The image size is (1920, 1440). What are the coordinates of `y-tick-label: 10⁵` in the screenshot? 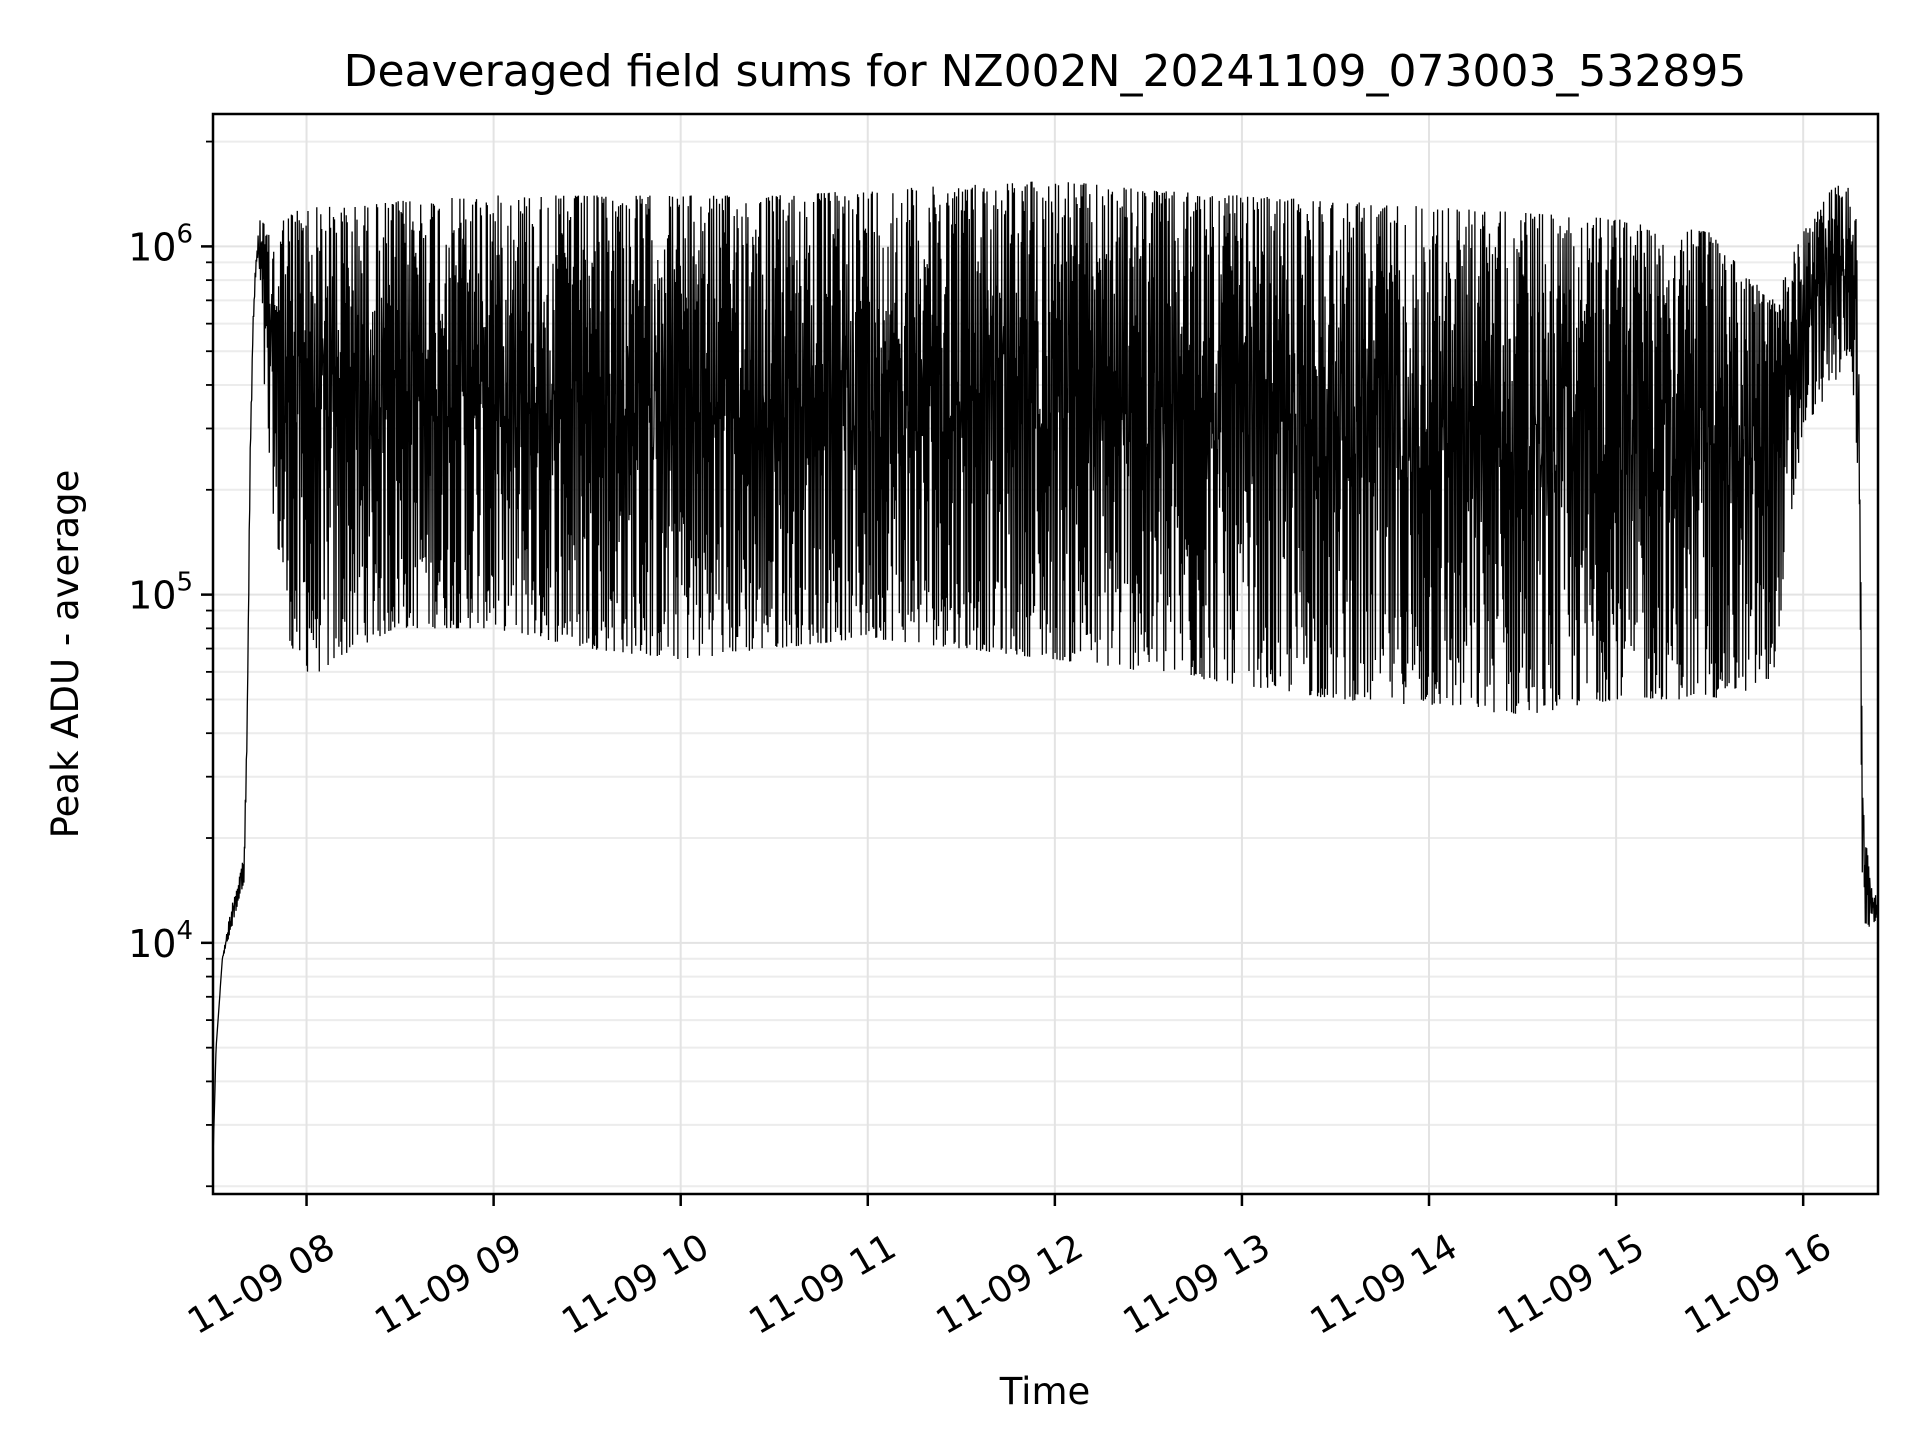 It's located at (160, 593).